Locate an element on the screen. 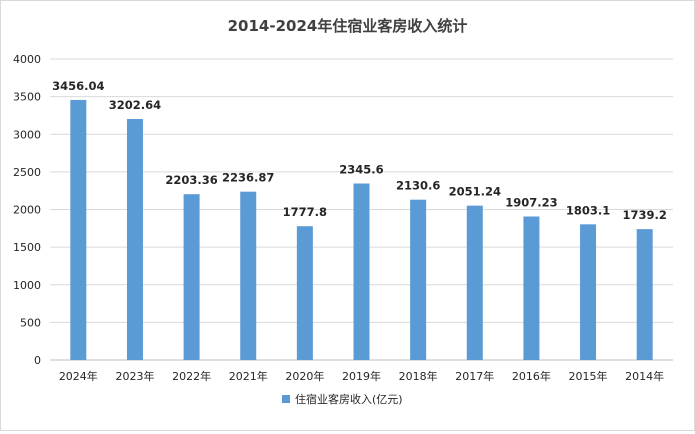  chart-title: 2014-2024年住宿业客房收入统计 is located at coordinates (348, 26).